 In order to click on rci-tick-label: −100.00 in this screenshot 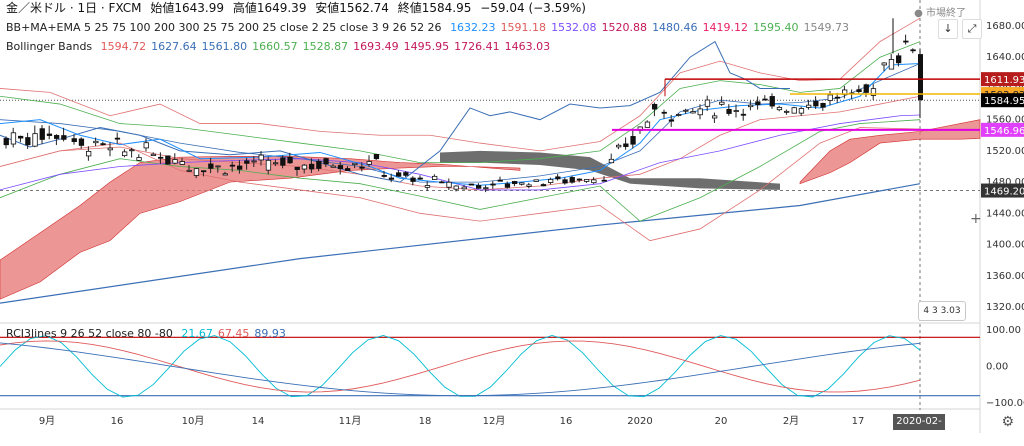, I will do `click(1005, 403)`.